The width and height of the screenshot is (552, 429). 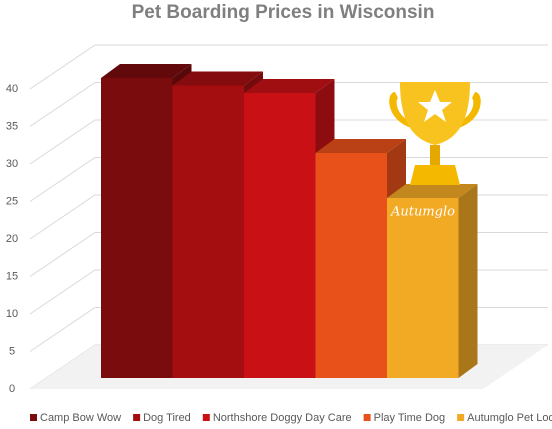 I want to click on trophy-icon, so click(x=435, y=133).